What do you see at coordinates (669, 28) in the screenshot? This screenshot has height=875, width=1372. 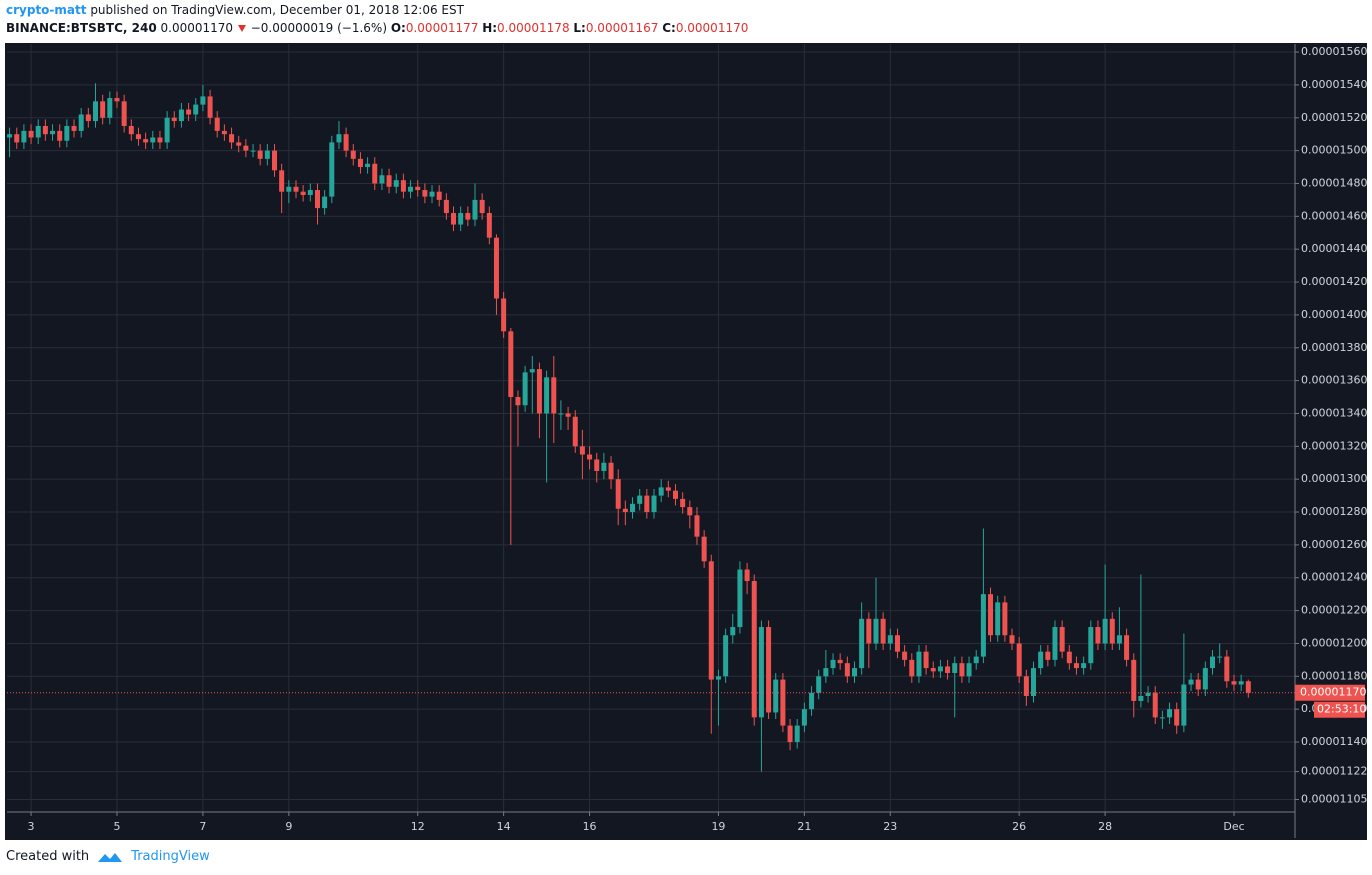 I see `close-label: C:` at bounding box center [669, 28].